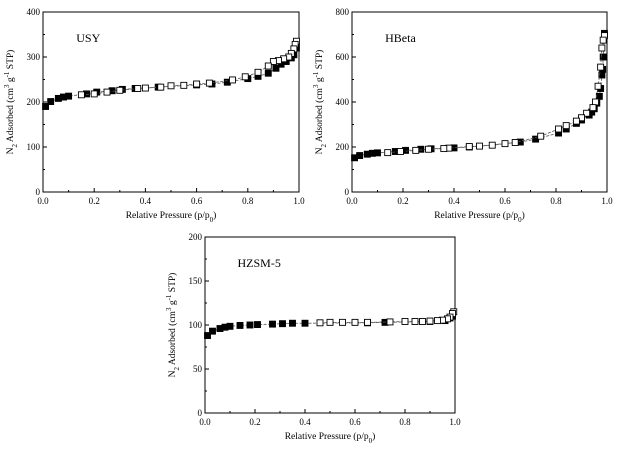  What do you see at coordinates (10, 61) in the screenshot?
I see `y-label-text: STP)` at bounding box center [10, 61].